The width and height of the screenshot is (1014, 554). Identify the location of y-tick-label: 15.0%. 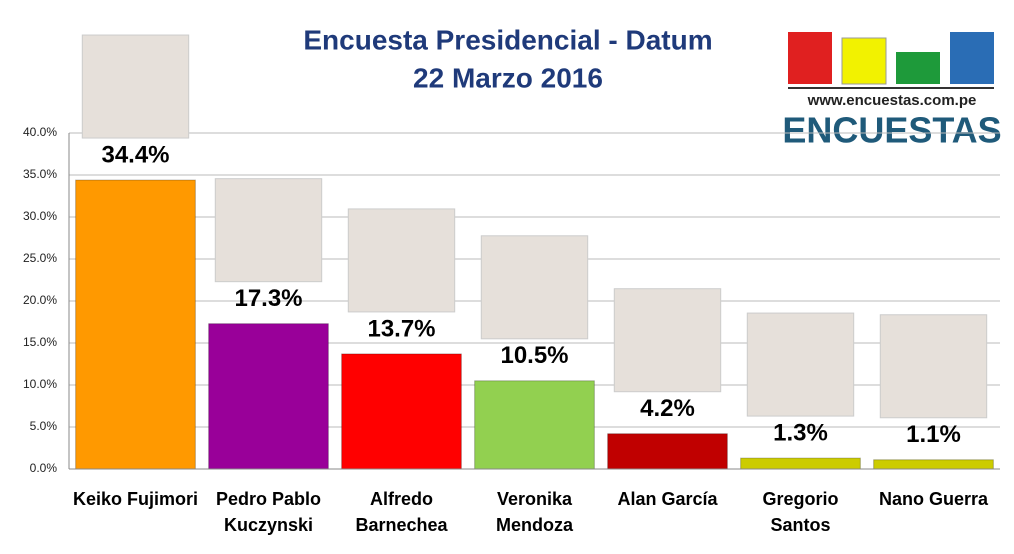
(40, 342).